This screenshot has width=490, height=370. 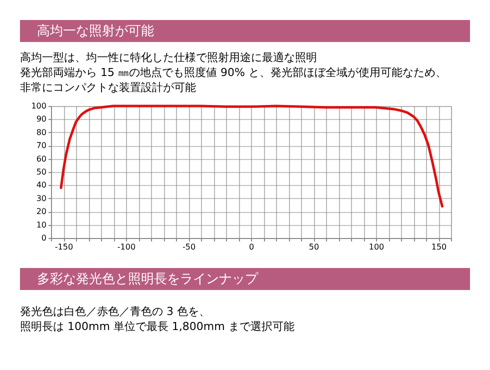 What do you see at coordinates (38, 106) in the screenshot?
I see `y-tick-label: 100` at bounding box center [38, 106].